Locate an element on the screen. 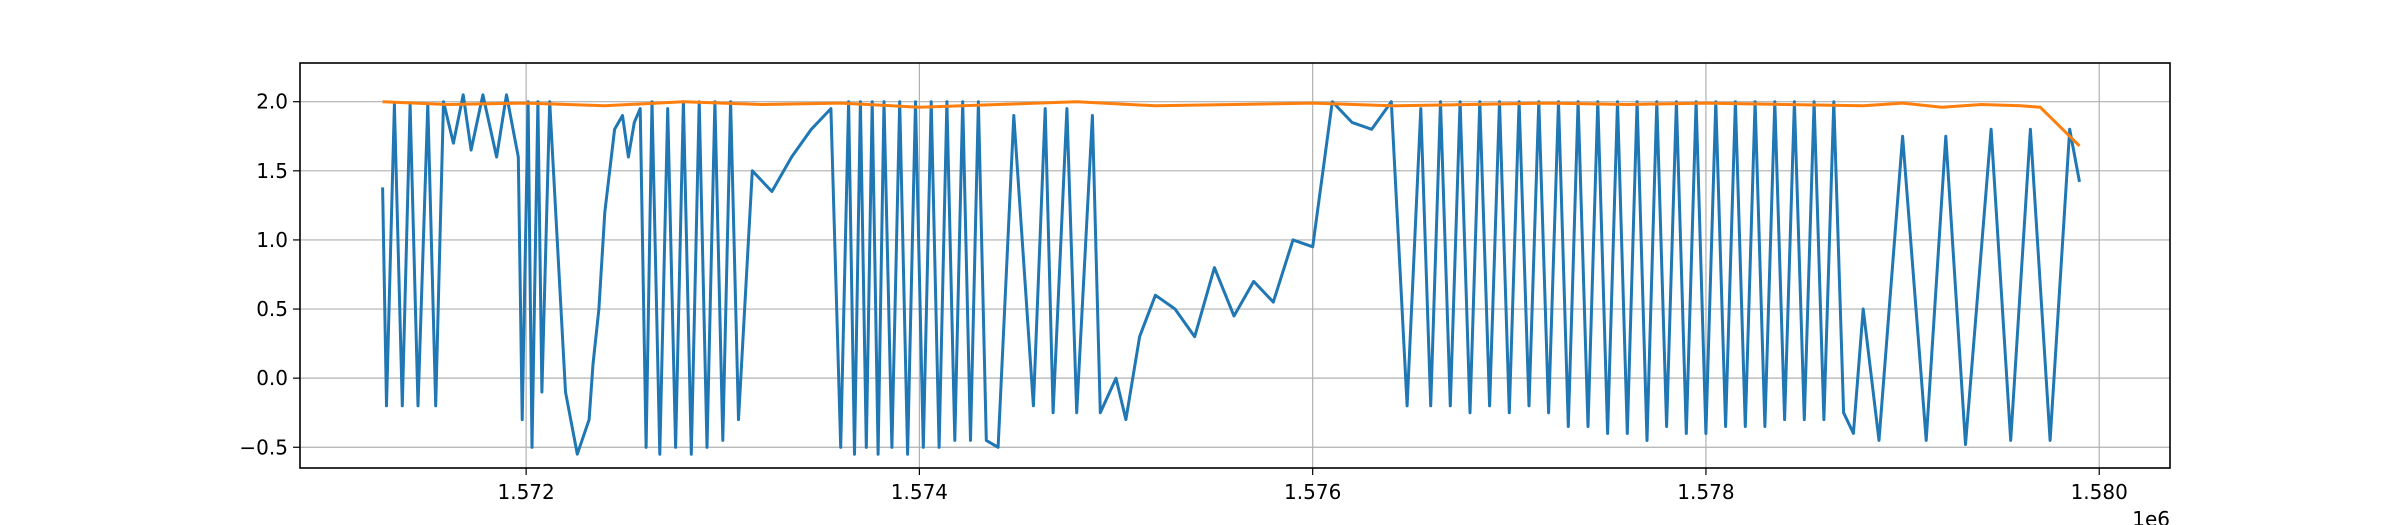 The width and height of the screenshot is (2400, 525). x-tick-label: 1.578 is located at coordinates (1705, 492).